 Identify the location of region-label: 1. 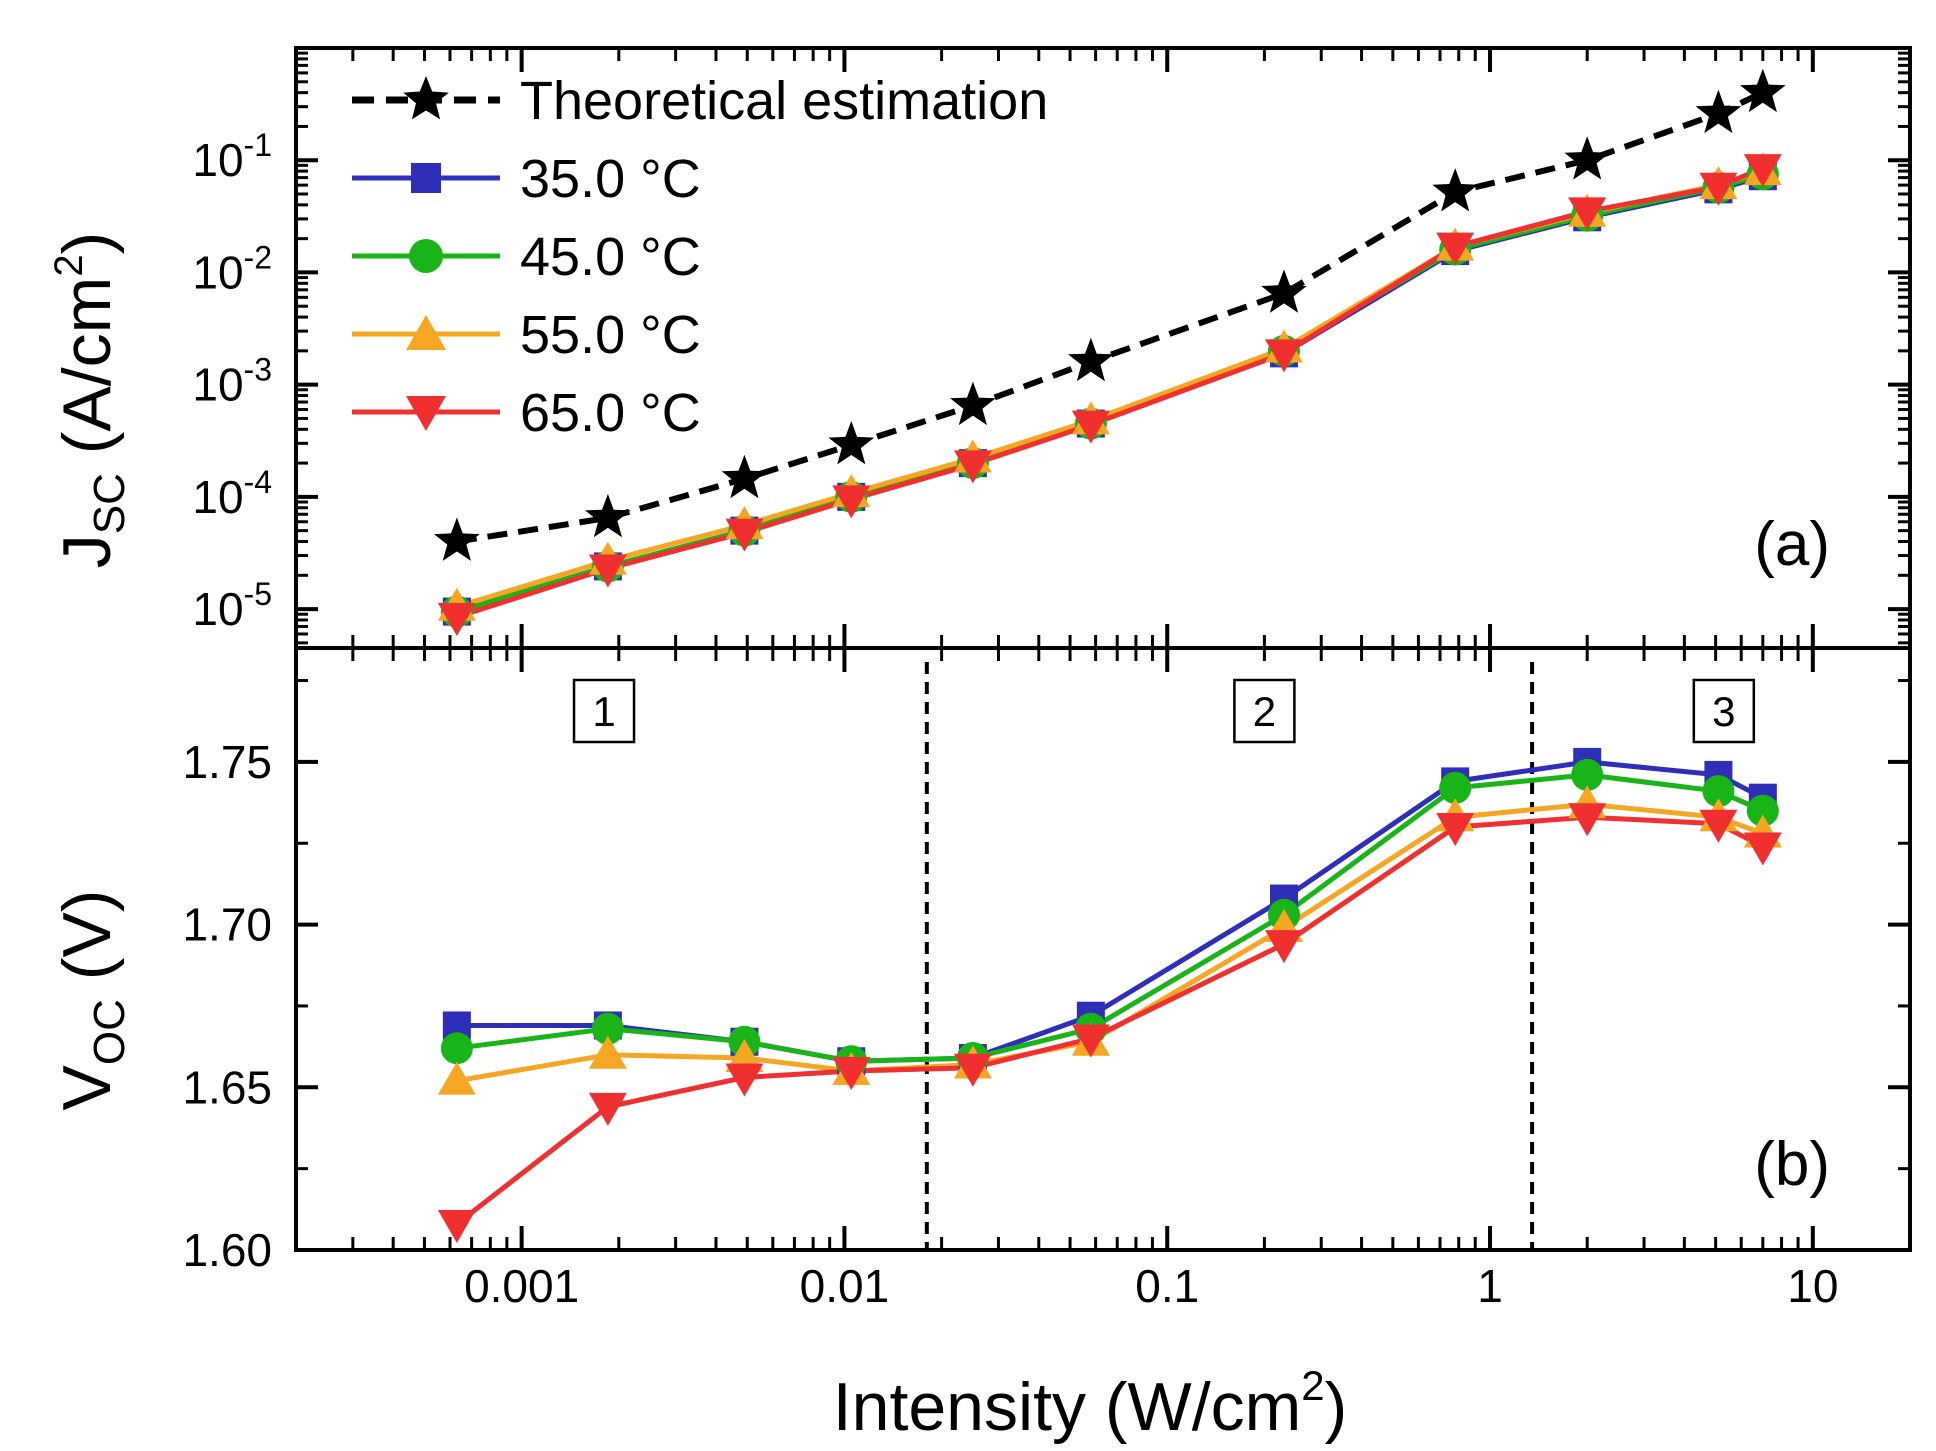
(603, 711).